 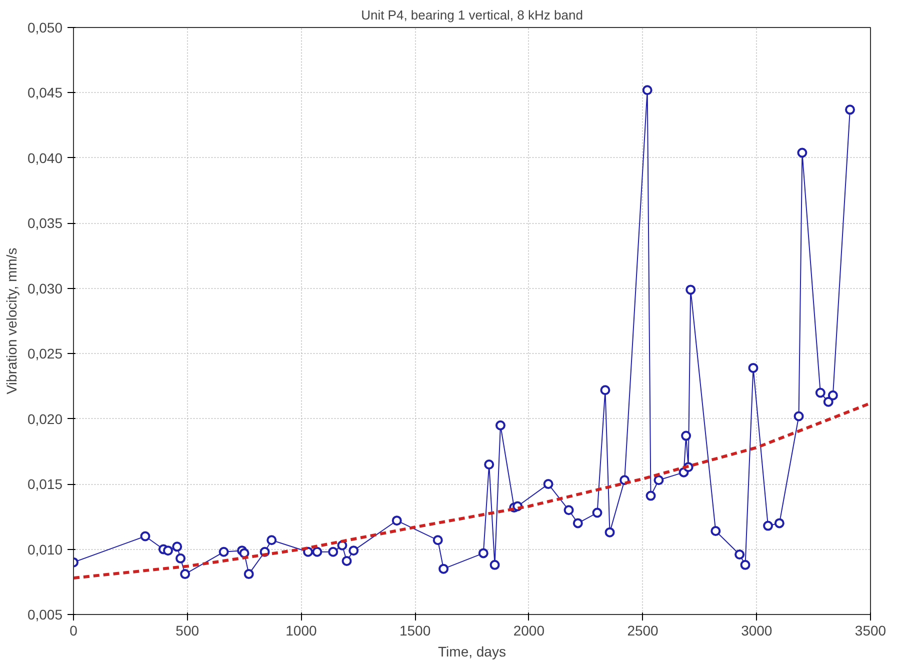 What do you see at coordinates (472, 15) in the screenshot?
I see `chart-title: Unit P4, bearing 1 vertical, 8 kHz band` at bounding box center [472, 15].